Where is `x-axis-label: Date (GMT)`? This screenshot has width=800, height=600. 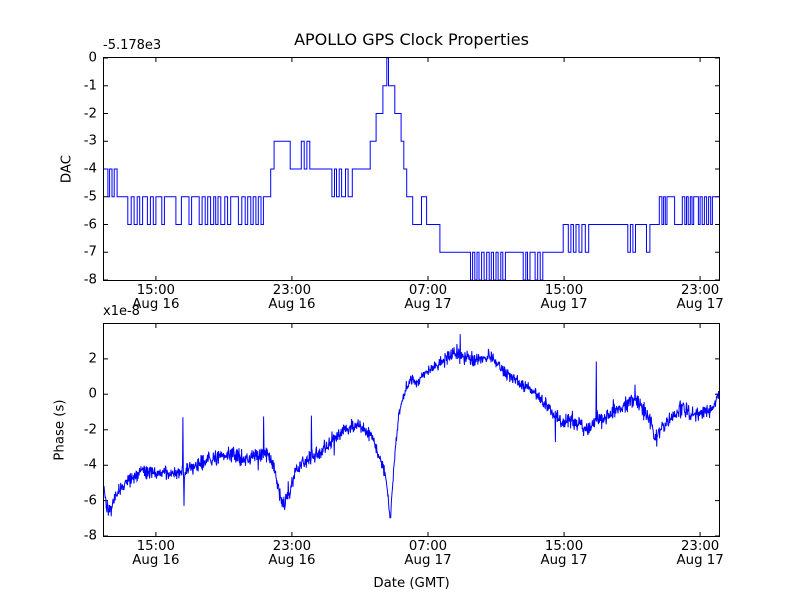
x-axis-label: Date (GMT) is located at coordinates (411, 583).